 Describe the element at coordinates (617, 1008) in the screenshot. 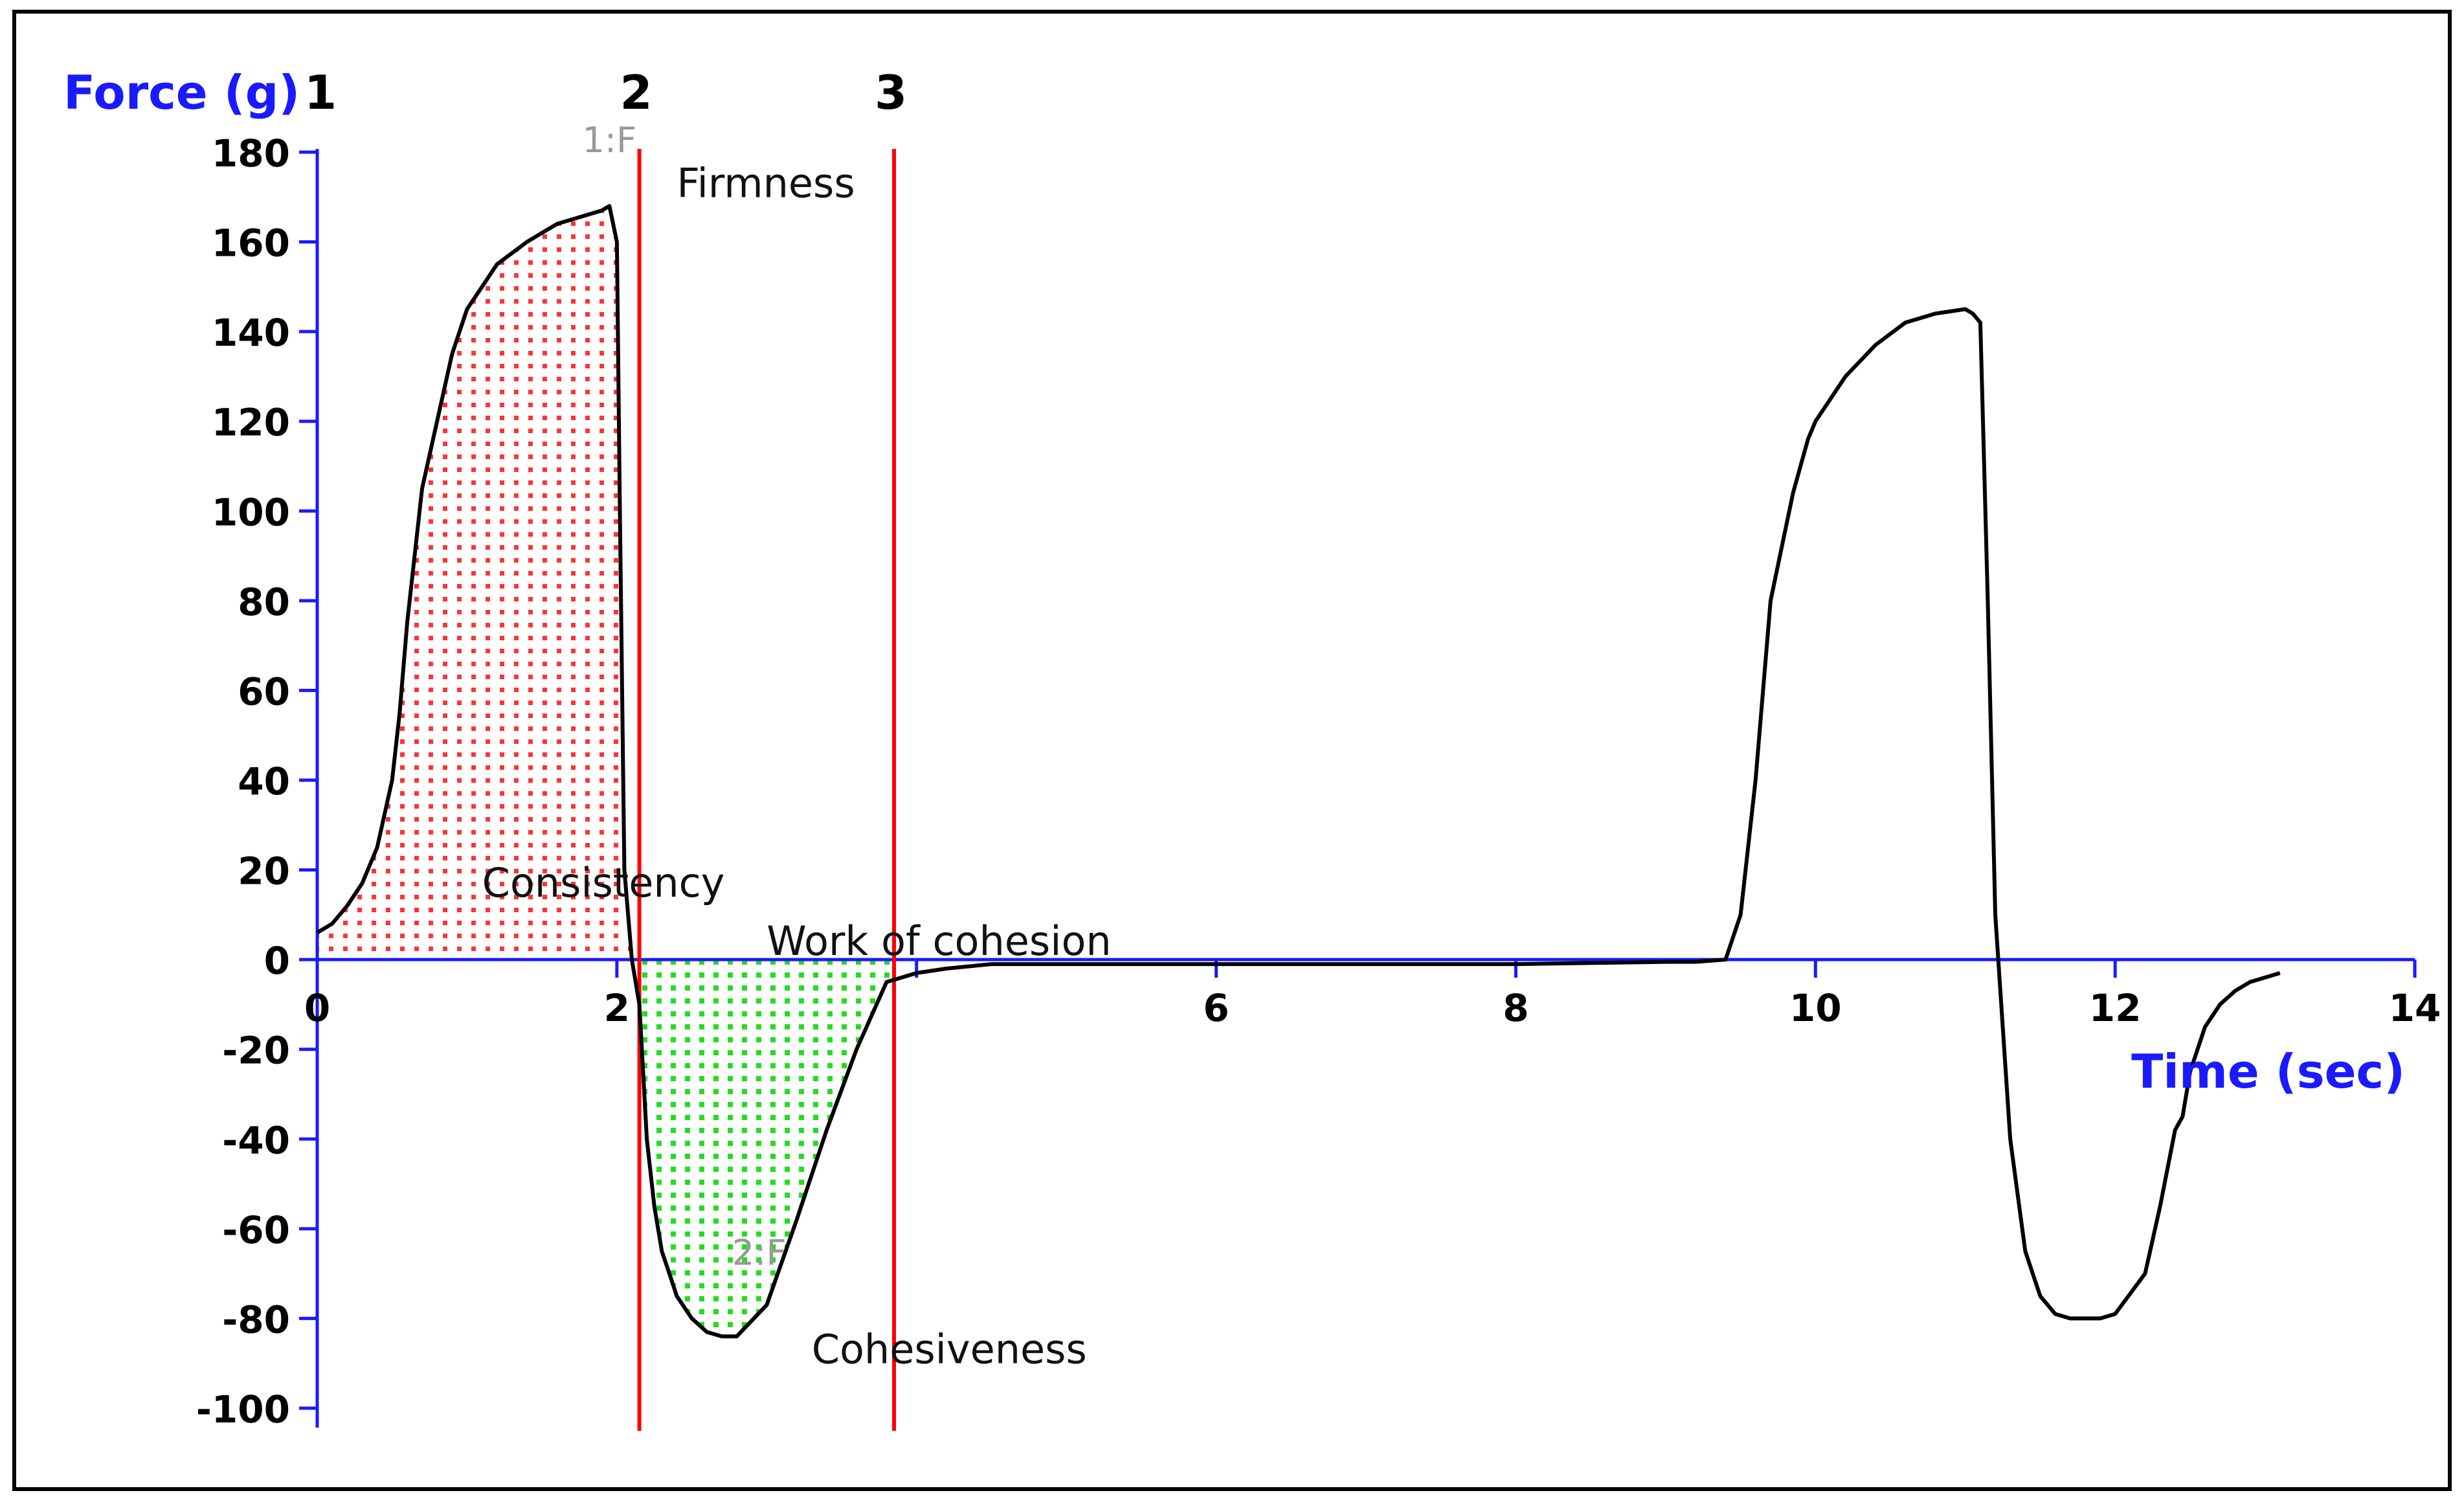

I see `x-tick-label: 2` at that location.